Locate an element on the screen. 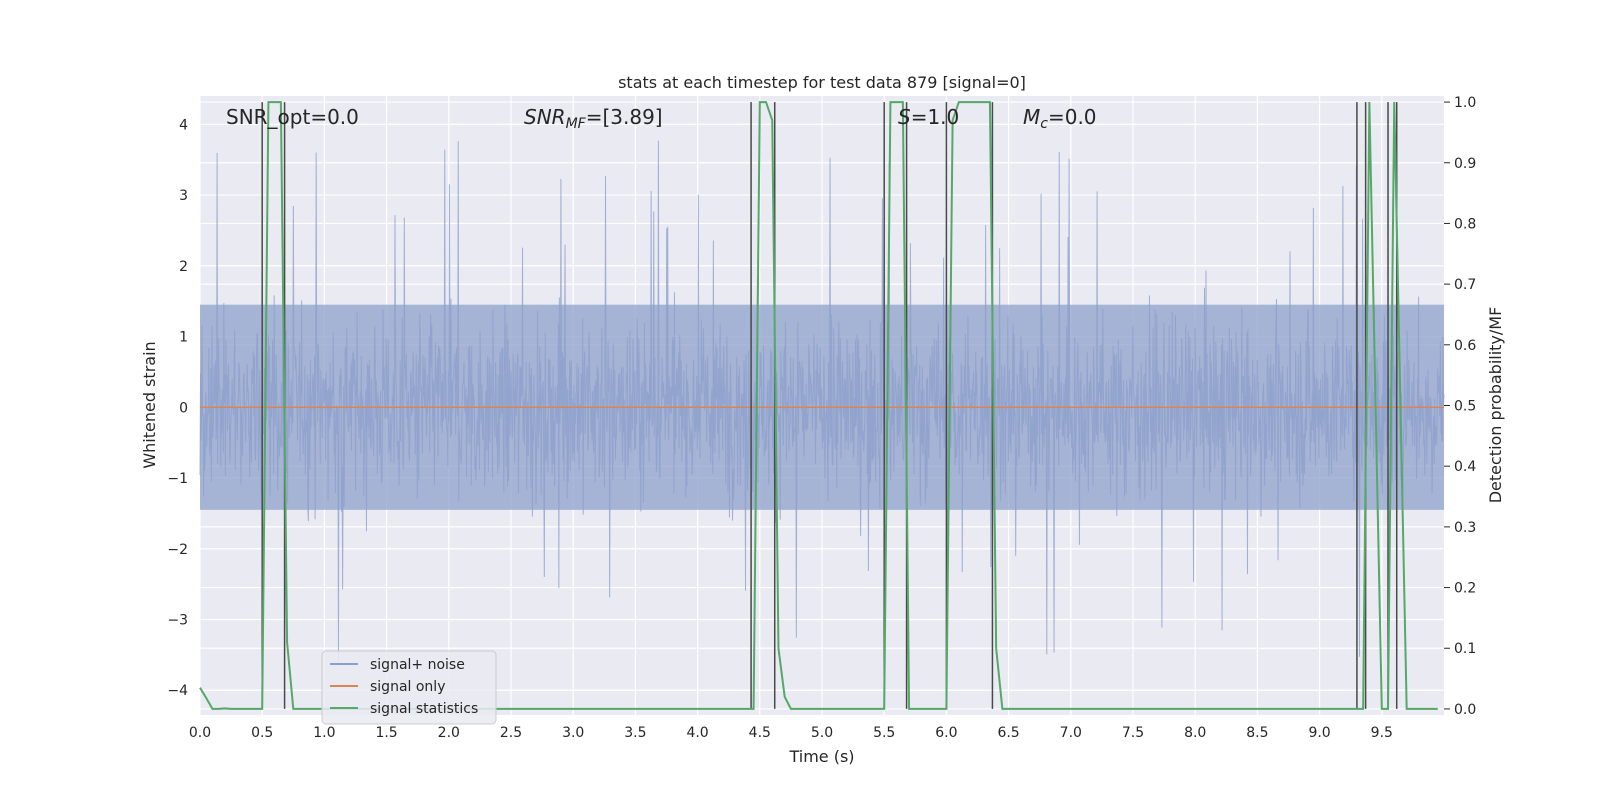 This screenshot has height=800, width=1600. y-right-tick-label: 0.7 is located at coordinates (1465, 285).